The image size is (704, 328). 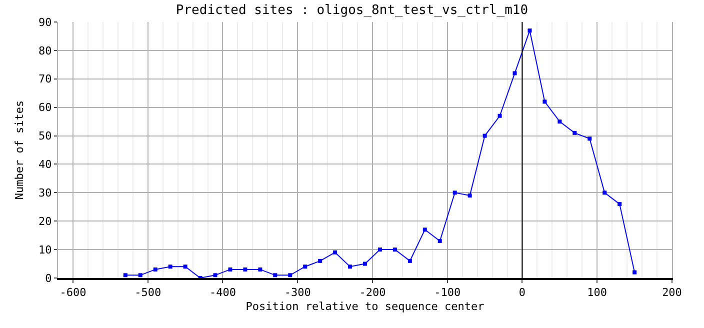 What do you see at coordinates (352, 10) in the screenshot?
I see `chart-title: Predicted sites : oligos_8nt_test_vs_ctrl_m10` at bounding box center [352, 10].